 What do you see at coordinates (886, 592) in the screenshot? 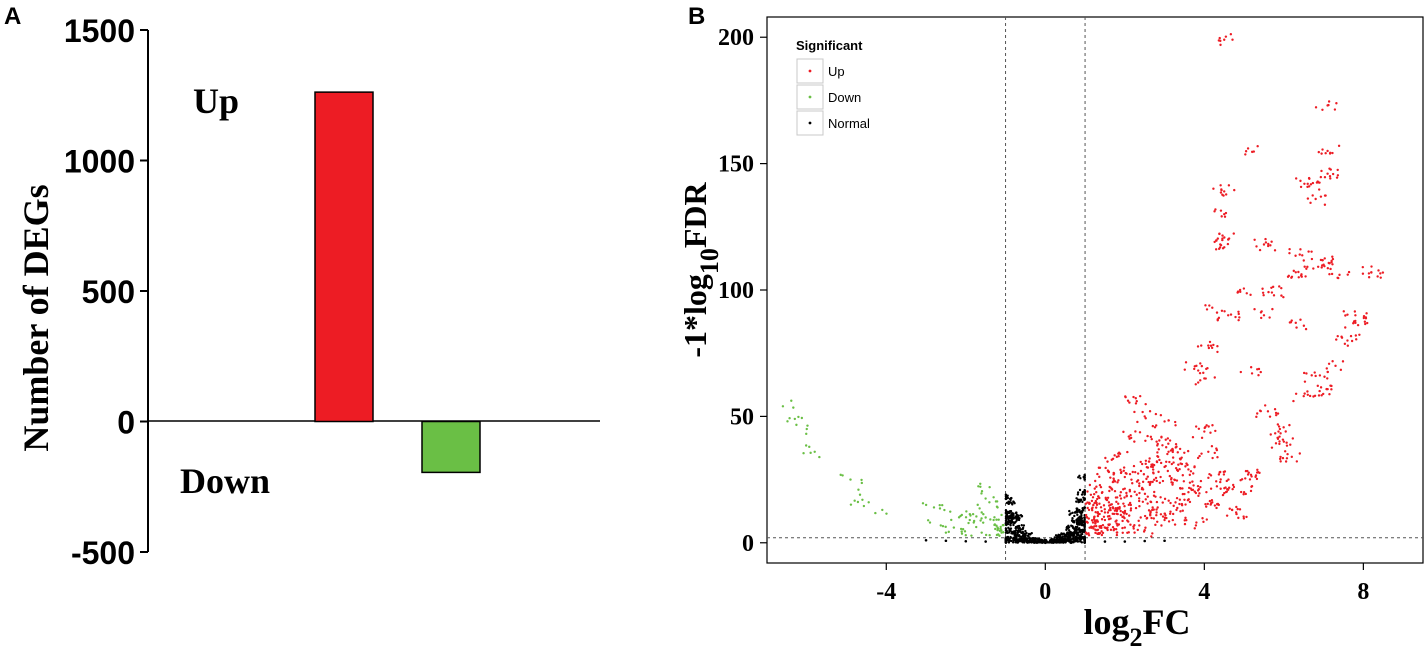
I see `volcano-x-tick-label: -4` at bounding box center [886, 592].